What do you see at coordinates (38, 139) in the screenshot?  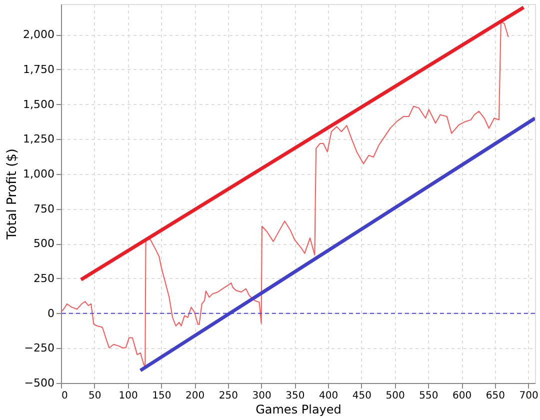 I see `y-tick-label: 1,250` at bounding box center [38, 139].